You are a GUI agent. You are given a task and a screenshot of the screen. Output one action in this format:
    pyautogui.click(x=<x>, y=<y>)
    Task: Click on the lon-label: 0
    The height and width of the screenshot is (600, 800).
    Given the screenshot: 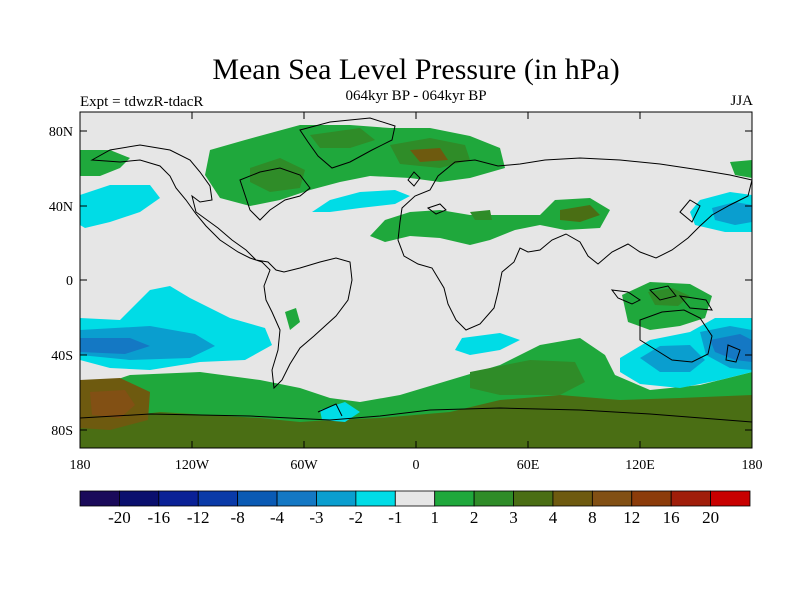 What is the action you would take?
    pyautogui.click(x=416, y=465)
    